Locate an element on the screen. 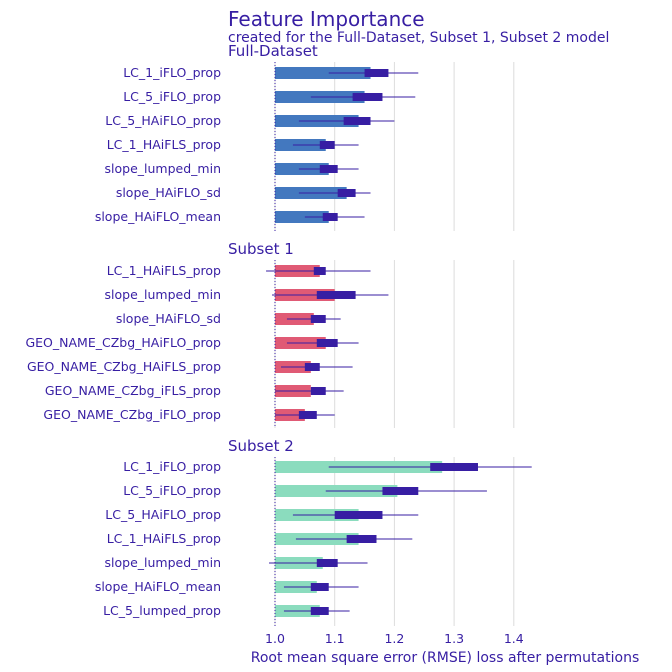 Image resolution: width=672 pixels, height=672 pixels. x-tick-label: 1.2 is located at coordinates (394, 638).